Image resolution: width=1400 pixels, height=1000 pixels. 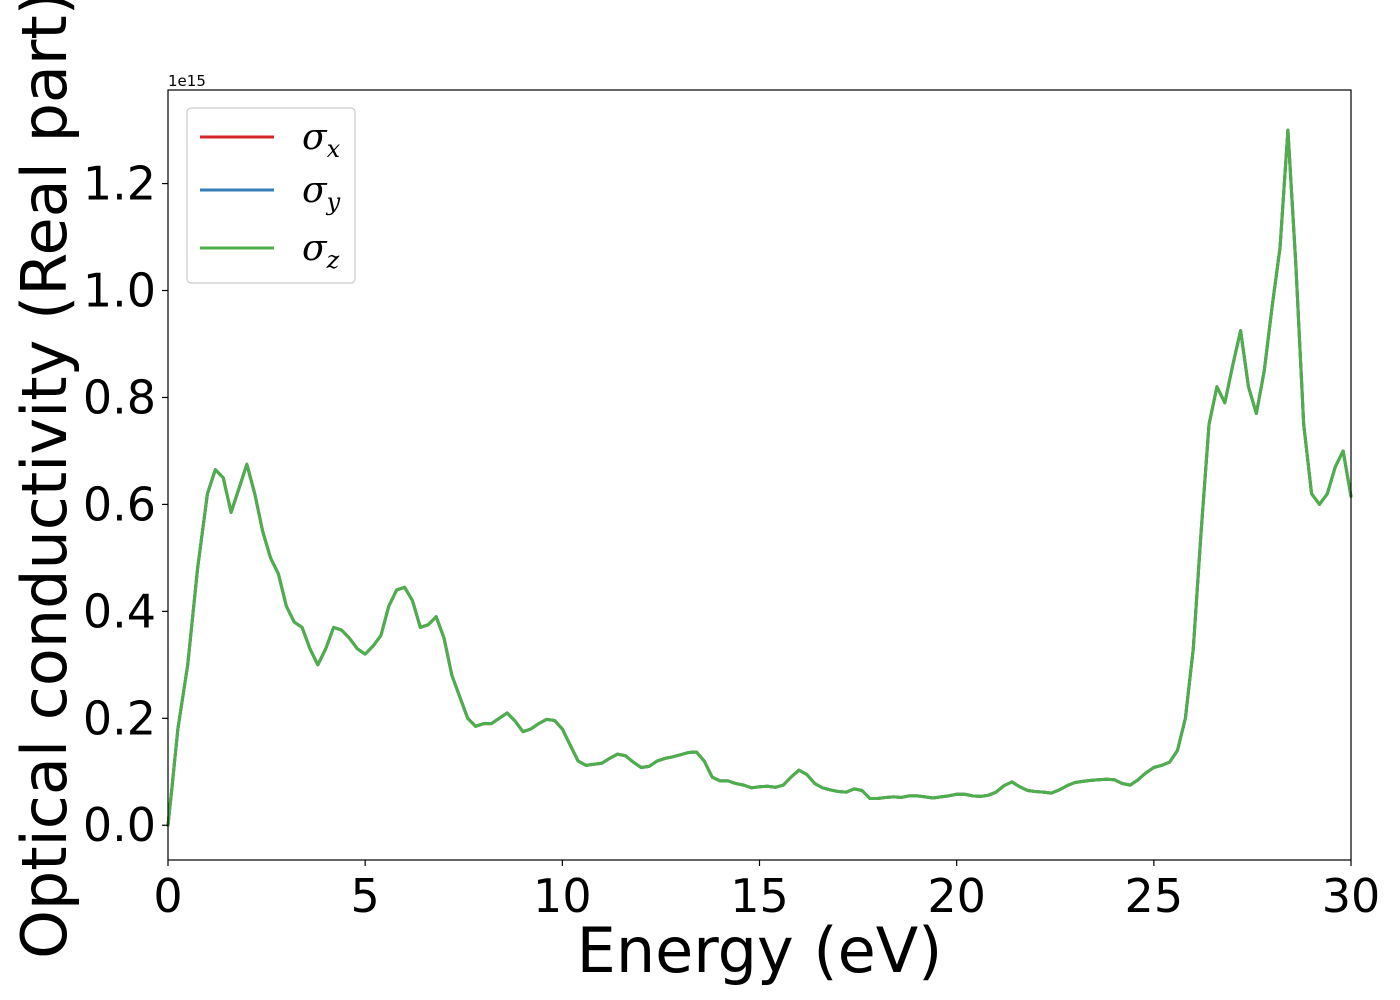 I want to click on legend-label-z: σz, so click(x=321, y=251).